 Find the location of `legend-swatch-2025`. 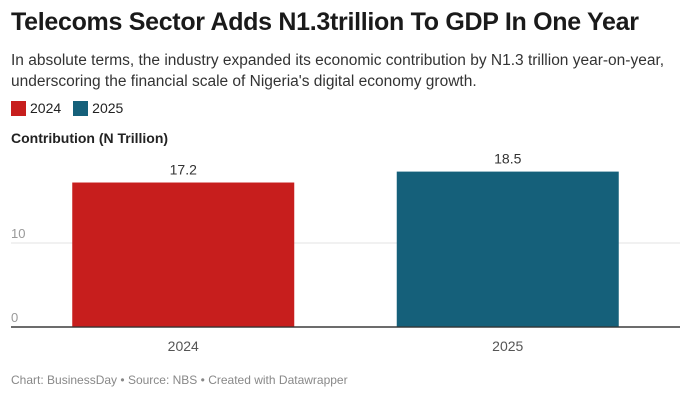

legend-swatch-2025 is located at coordinates (81, 108).